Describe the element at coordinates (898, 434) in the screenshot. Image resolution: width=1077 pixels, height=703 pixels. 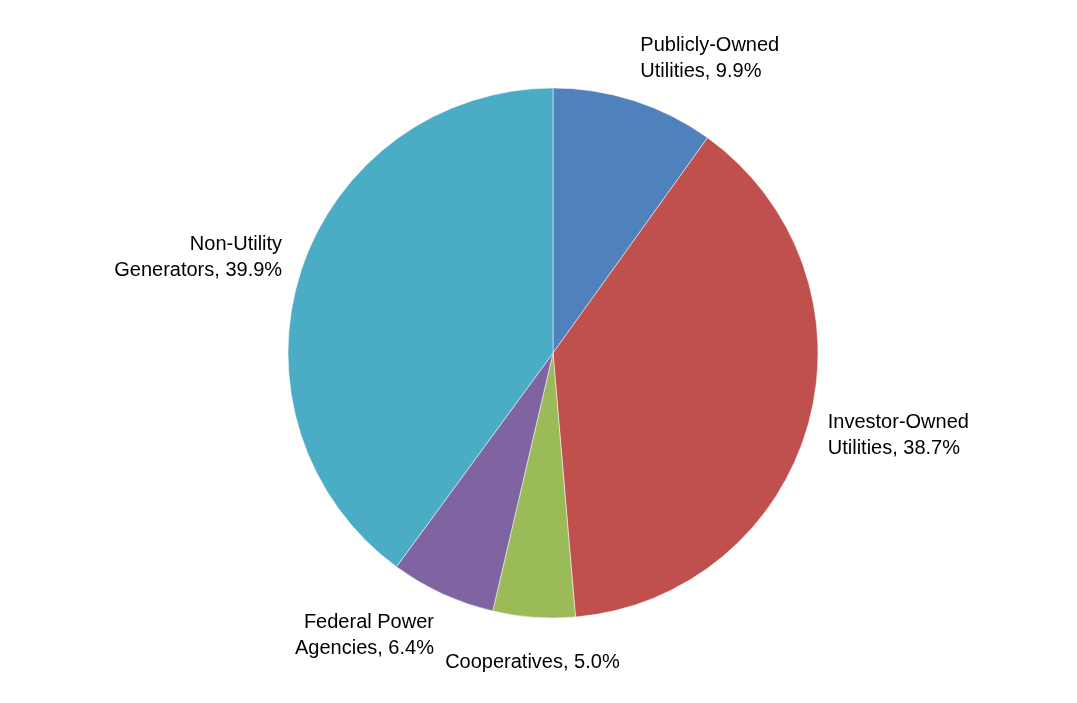
I see `slice-label: Investor-Owned Utilities, 38.7%` at that location.